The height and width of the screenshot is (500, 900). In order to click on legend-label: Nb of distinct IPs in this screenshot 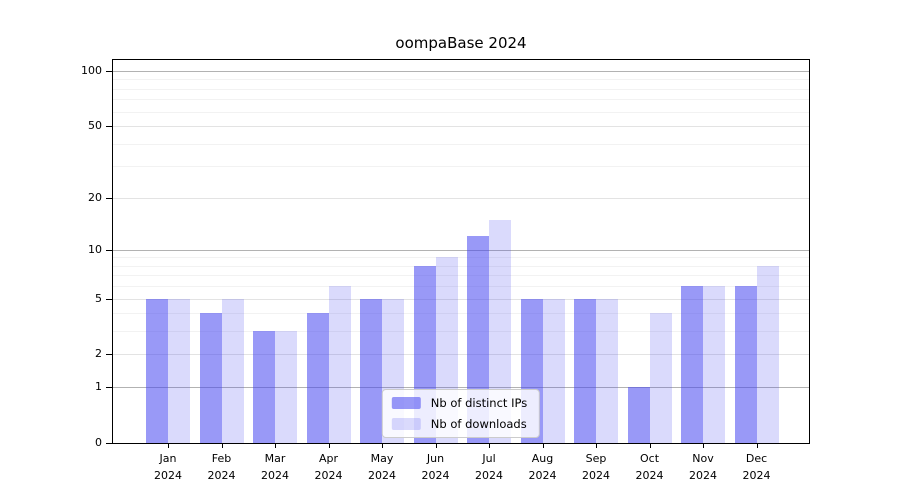, I will do `click(479, 403)`.